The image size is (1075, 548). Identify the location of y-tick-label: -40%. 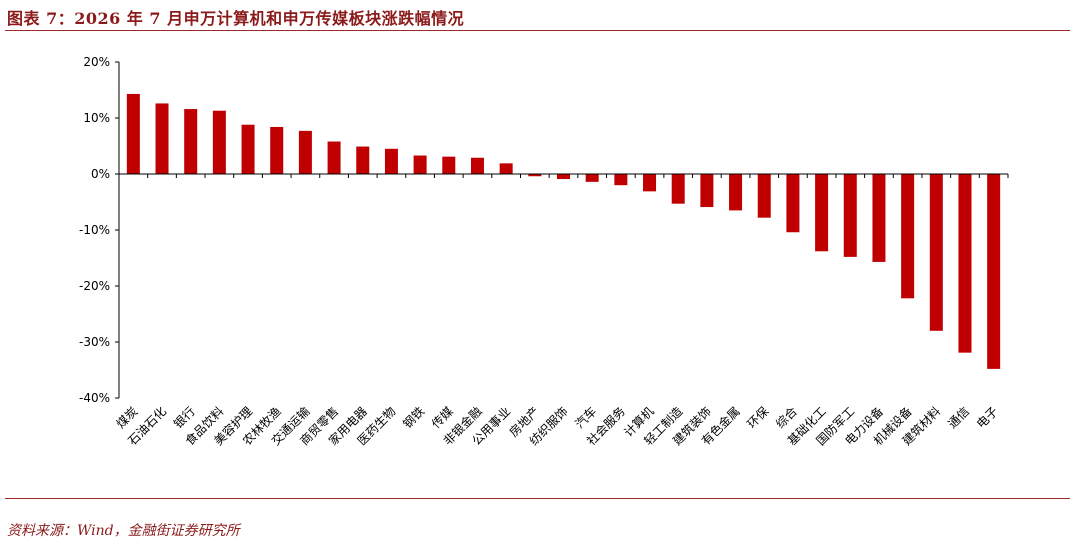
(94, 398).